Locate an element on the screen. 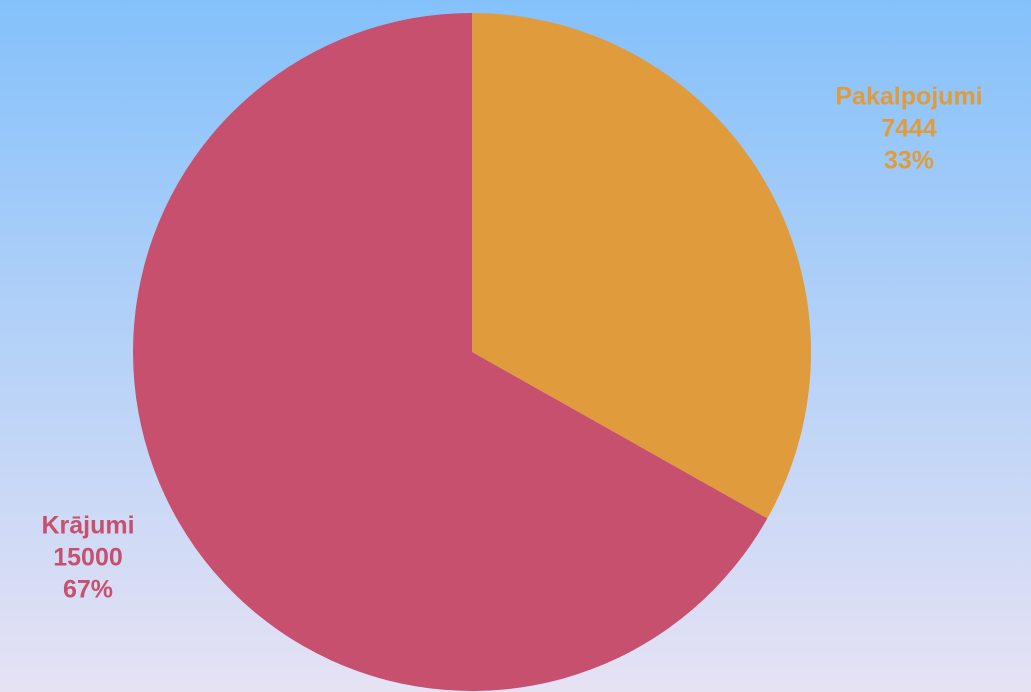  slice-label: Krājumi is located at coordinates (87, 526).